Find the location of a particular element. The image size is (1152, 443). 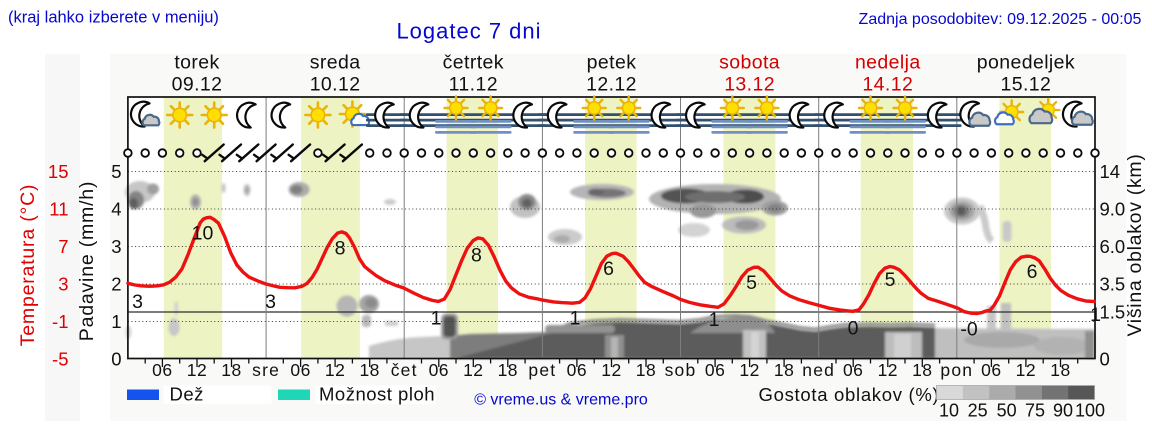

svg-text: 50 is located at coordinates (1007, 411).